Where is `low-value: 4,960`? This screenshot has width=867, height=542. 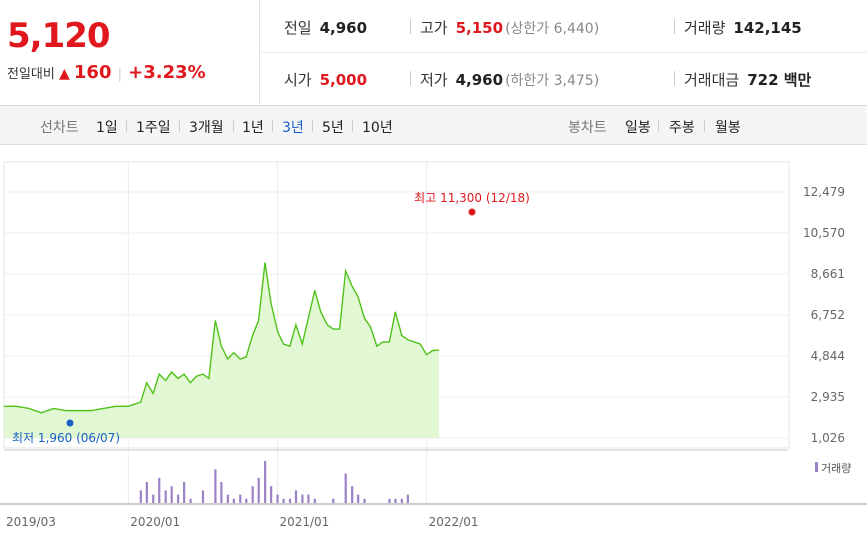 low-value: 4,960 is located at coordinates (479, 80).